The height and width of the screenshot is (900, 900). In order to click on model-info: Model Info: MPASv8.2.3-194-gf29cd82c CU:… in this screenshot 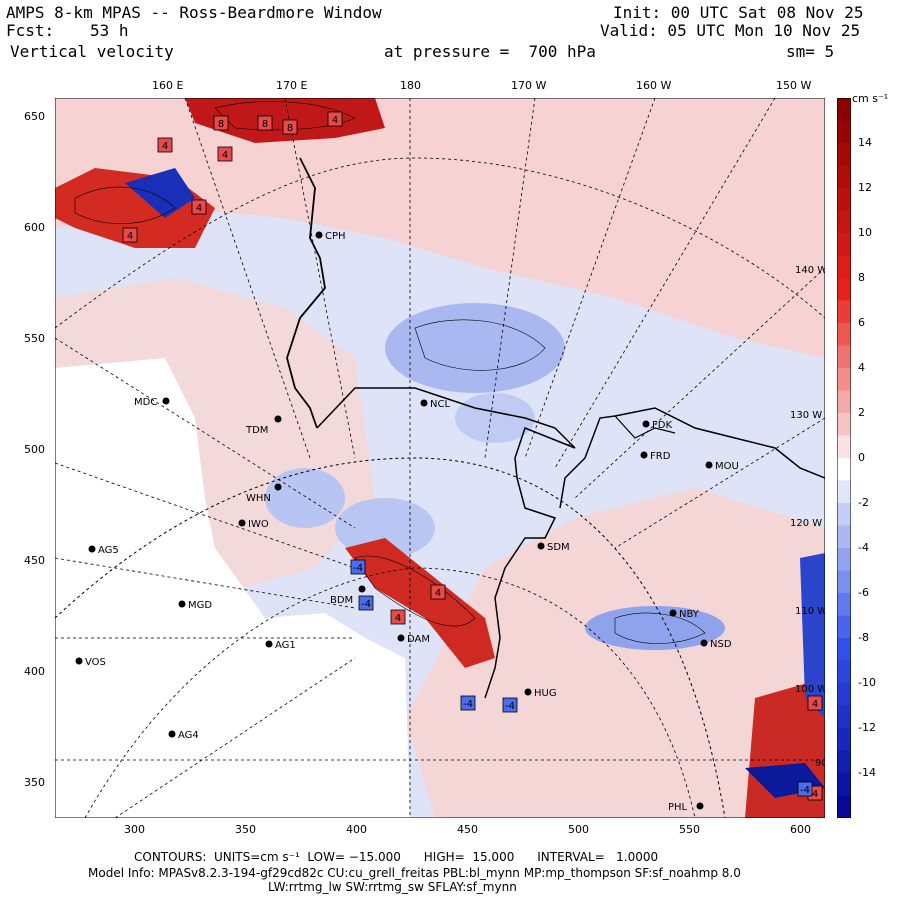, I will do `click(414, 873)`.